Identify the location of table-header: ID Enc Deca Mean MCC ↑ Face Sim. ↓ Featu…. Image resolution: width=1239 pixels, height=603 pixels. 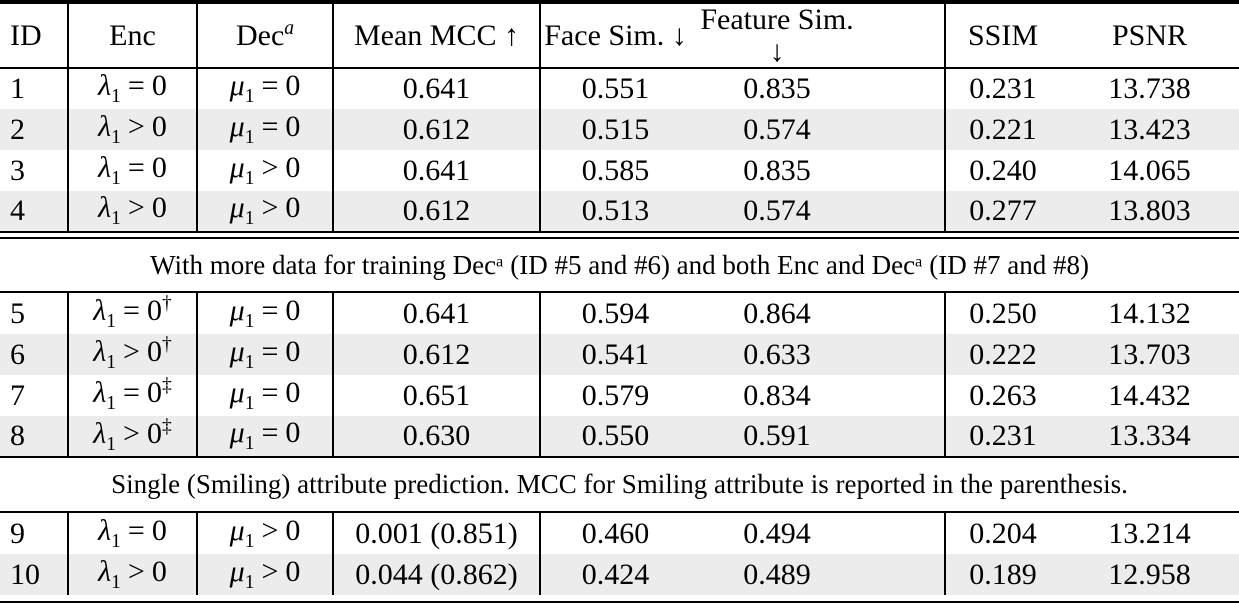
(619, 35).